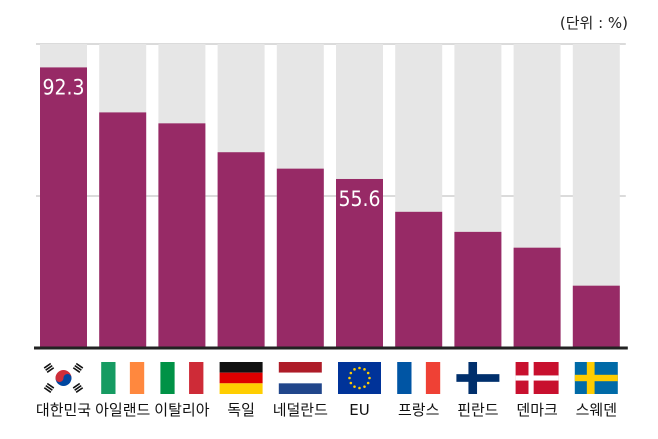  What do you see at coordinates (593, 23) in the screenshot?
I see `unit-label: (단위 : %)` at bounding box center [593, 23].